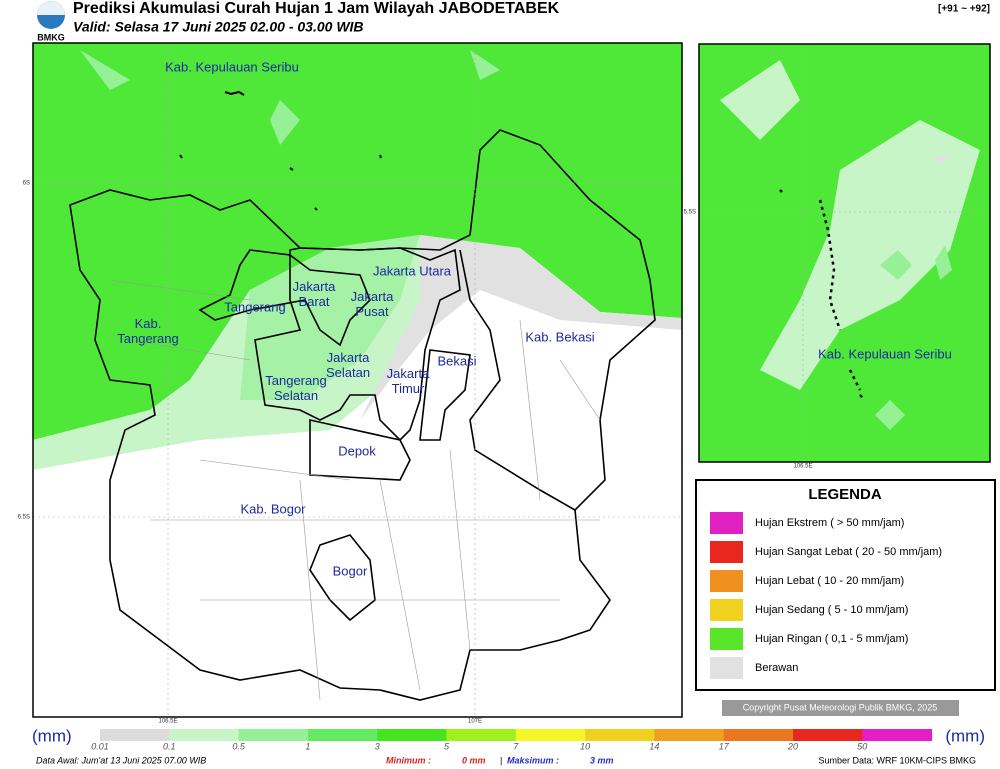 The width and height of the screenshot is (1000, 769). I want to click on run-range: [+91 ~ +92], so click(964, 9).